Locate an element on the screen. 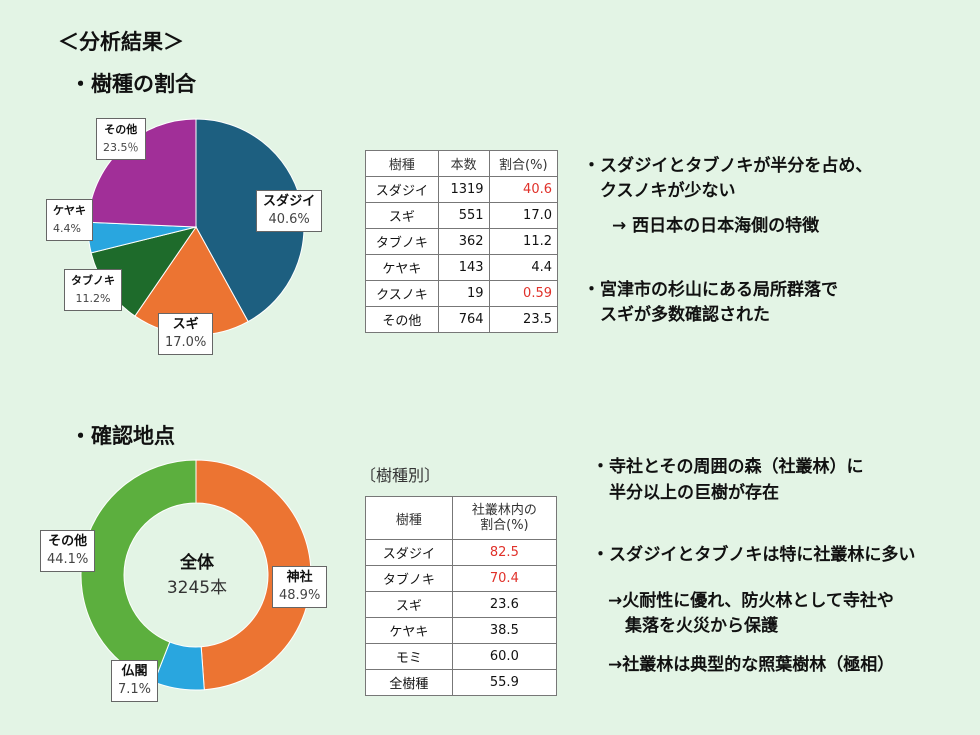 The height and width of the screenshot is (735, 980). donut-label-jinja: 神社 48.9% is located at coordinates (300, 587).